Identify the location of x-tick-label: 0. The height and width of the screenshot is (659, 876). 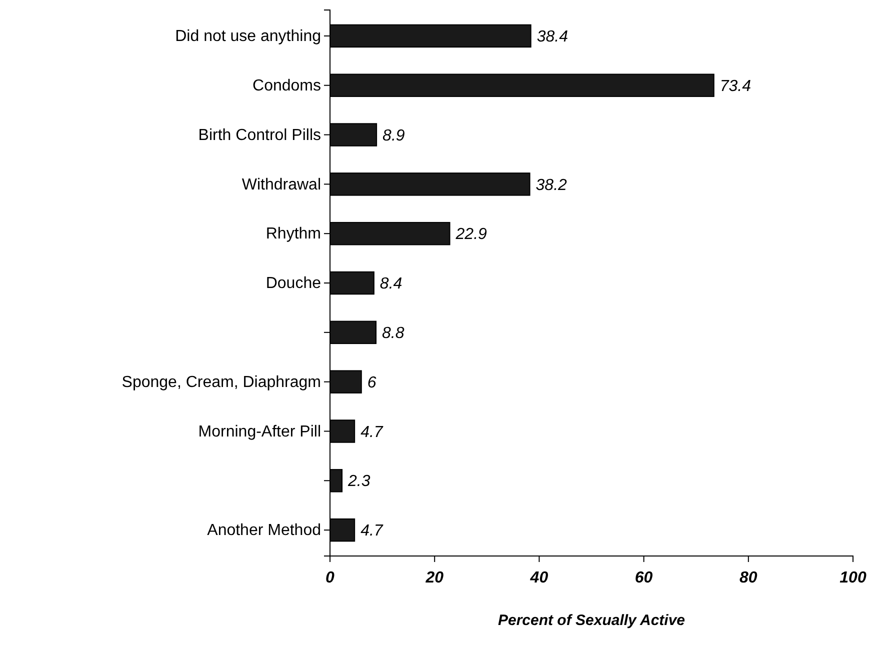
(330, 578).